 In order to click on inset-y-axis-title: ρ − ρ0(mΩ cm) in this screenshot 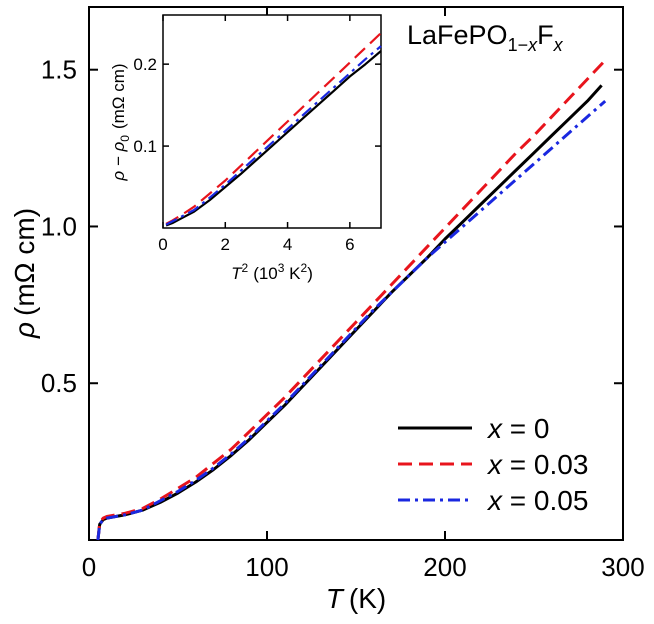, I will do `click(120, 122)`.